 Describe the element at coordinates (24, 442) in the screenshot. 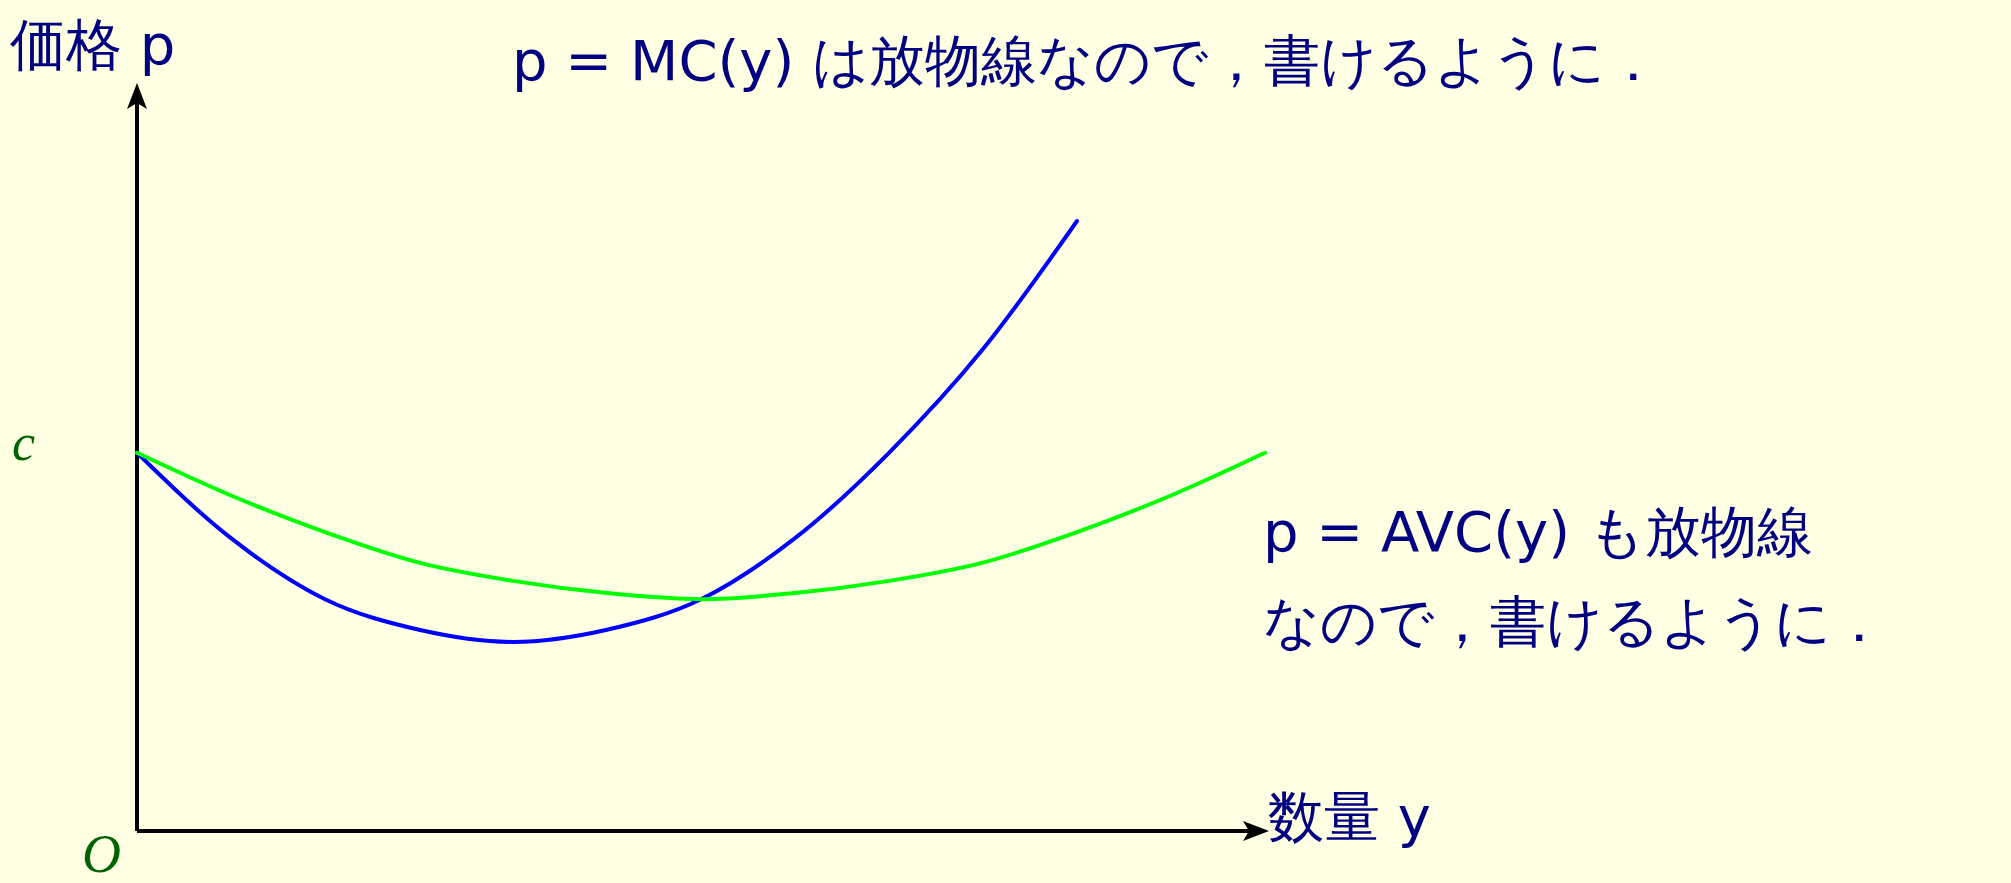

I see `text: c` at that location.